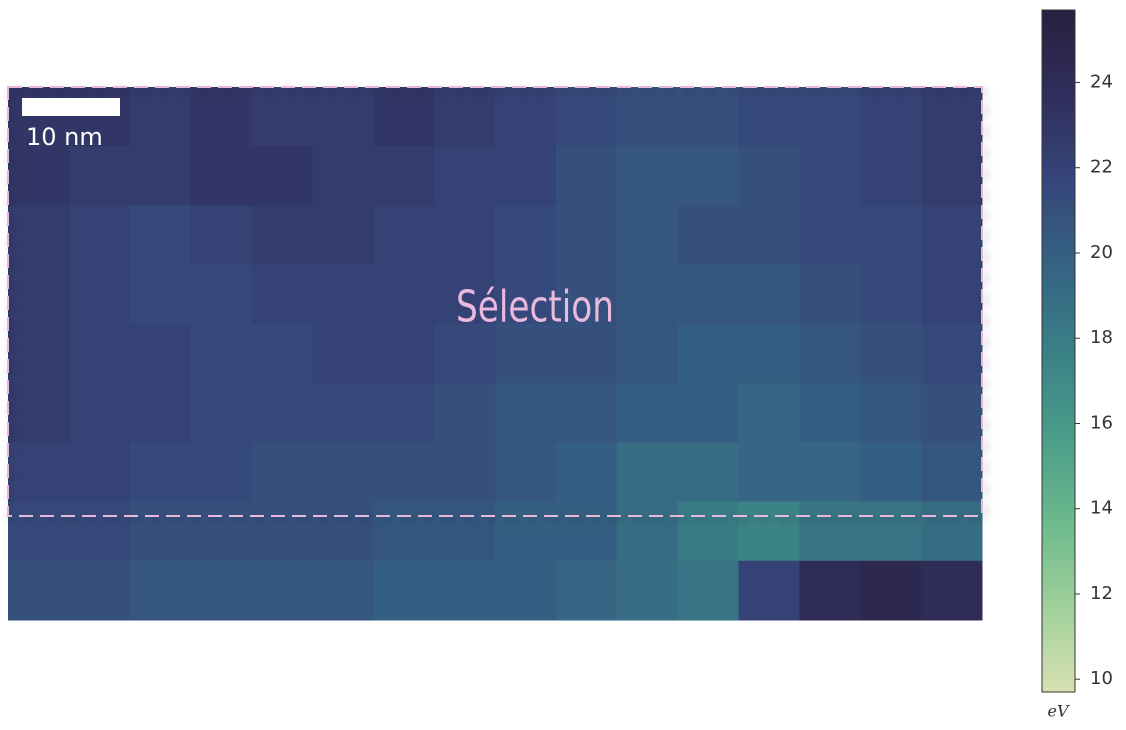 This screenshot has height=730, width=1126. Describe the element at coordinates (1058, 351) in the screenshot. I see `colorbar` at that location.